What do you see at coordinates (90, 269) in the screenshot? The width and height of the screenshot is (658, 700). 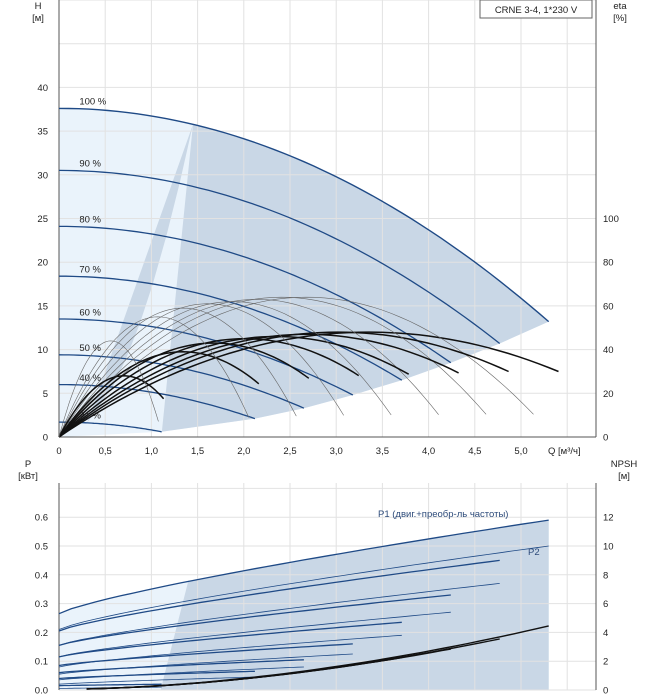 I see `speed-label: 70 %` at bounding box center [90, 269].